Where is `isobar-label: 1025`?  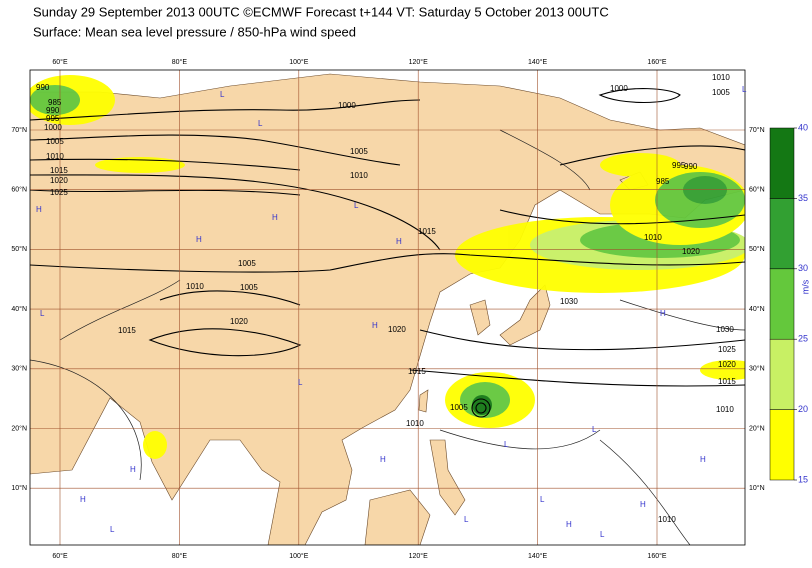 isobar-label: 1025 is located at coordinates (59, 192).